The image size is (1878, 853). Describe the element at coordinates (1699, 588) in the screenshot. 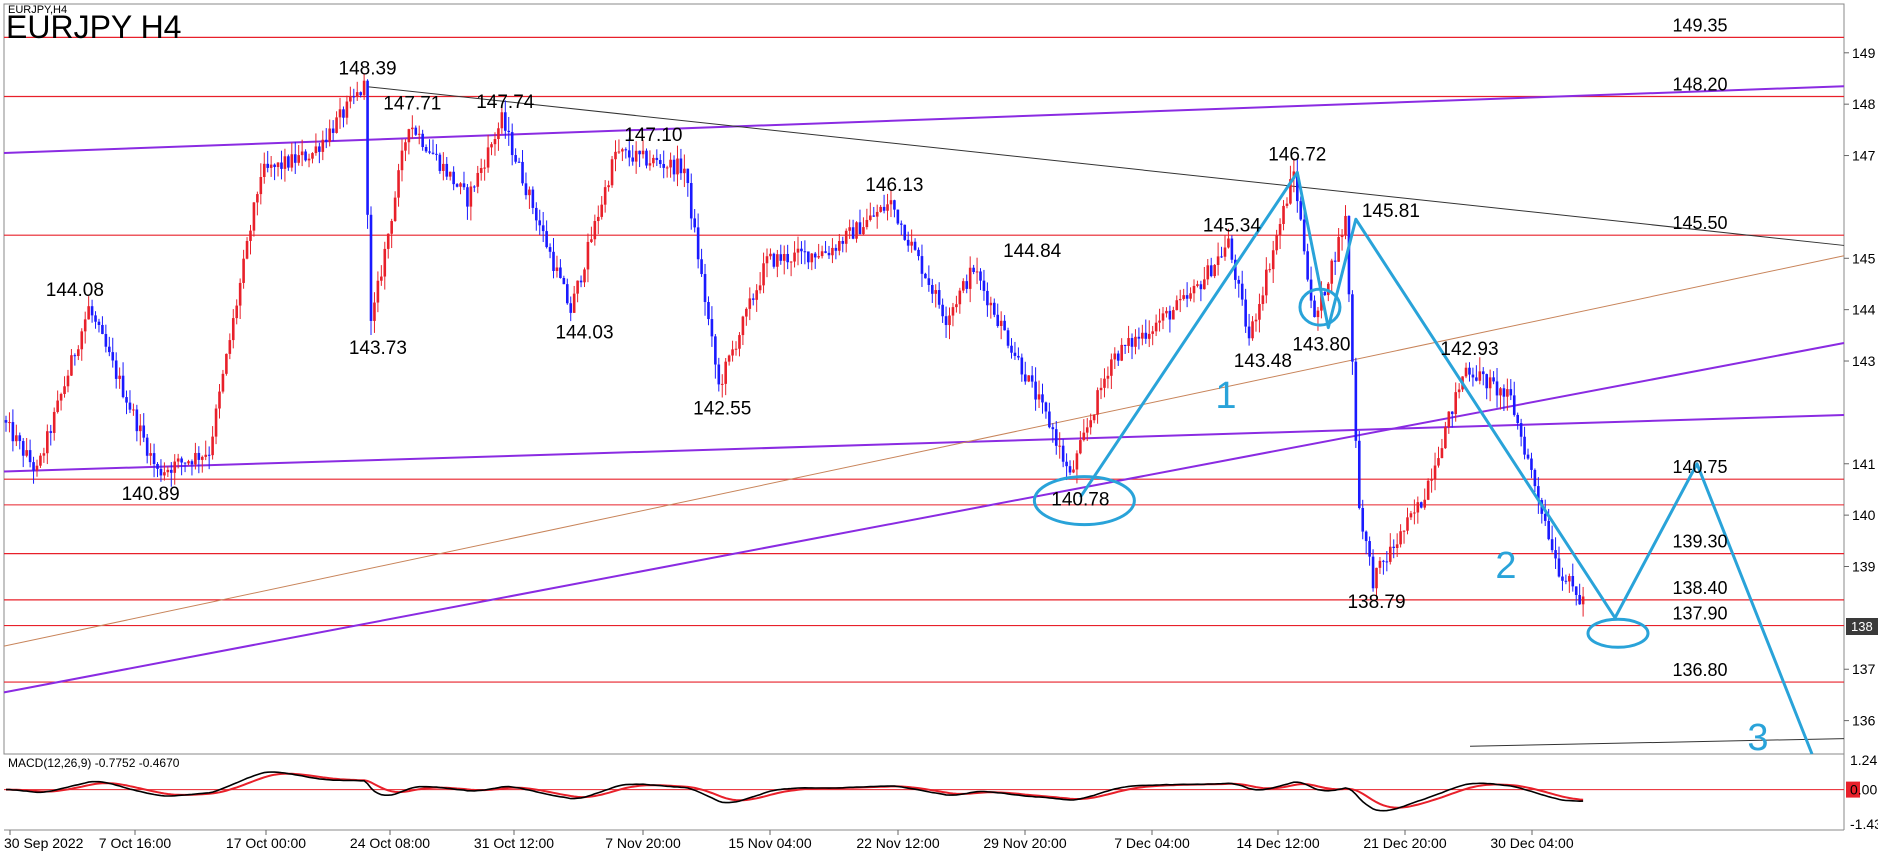

I see `level-label: 138.40` at that location.